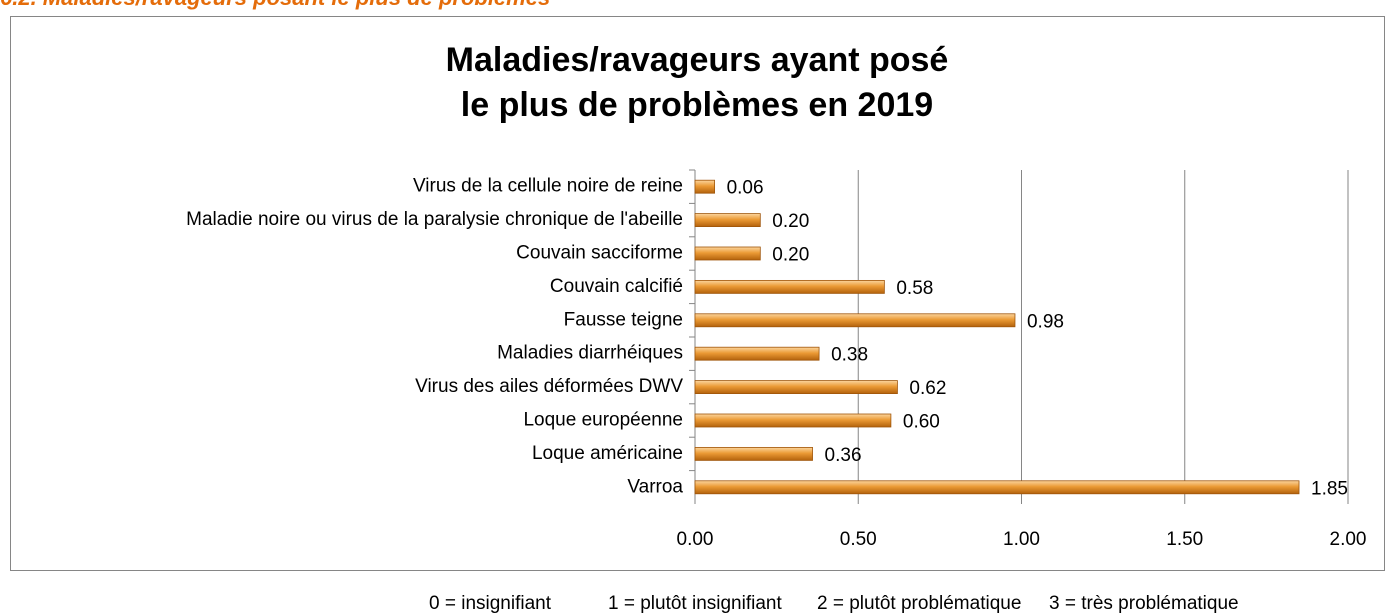 This screenshot has height=614, width=1389. I want to click on x-tick-label: 2.00, so click(1348, 539).